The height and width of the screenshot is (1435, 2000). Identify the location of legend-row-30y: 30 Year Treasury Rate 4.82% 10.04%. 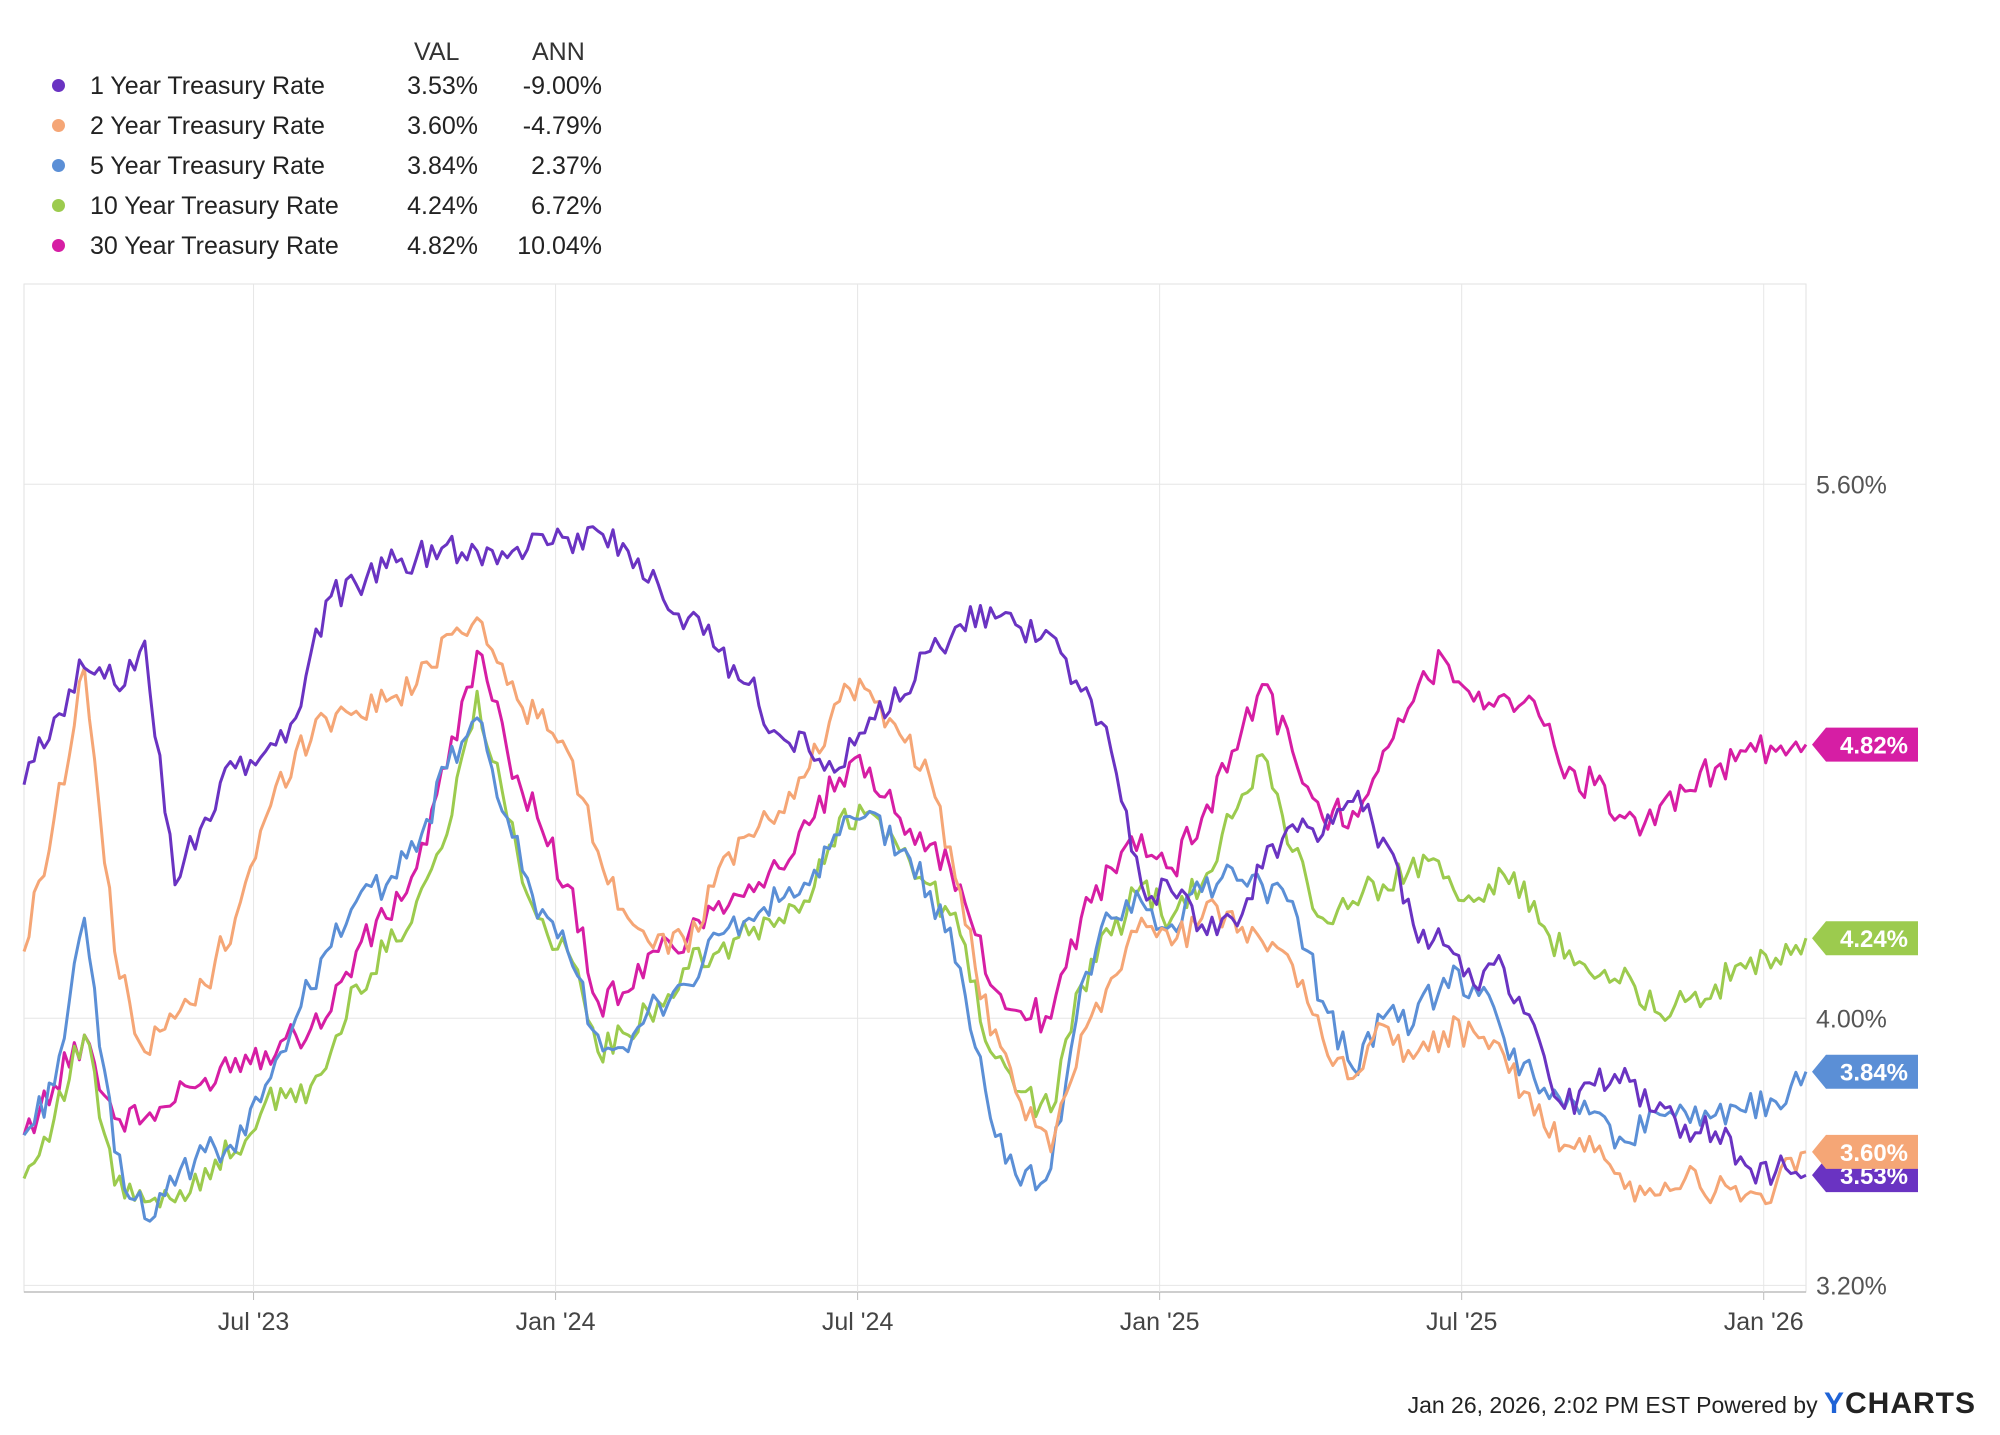
(312, 244).